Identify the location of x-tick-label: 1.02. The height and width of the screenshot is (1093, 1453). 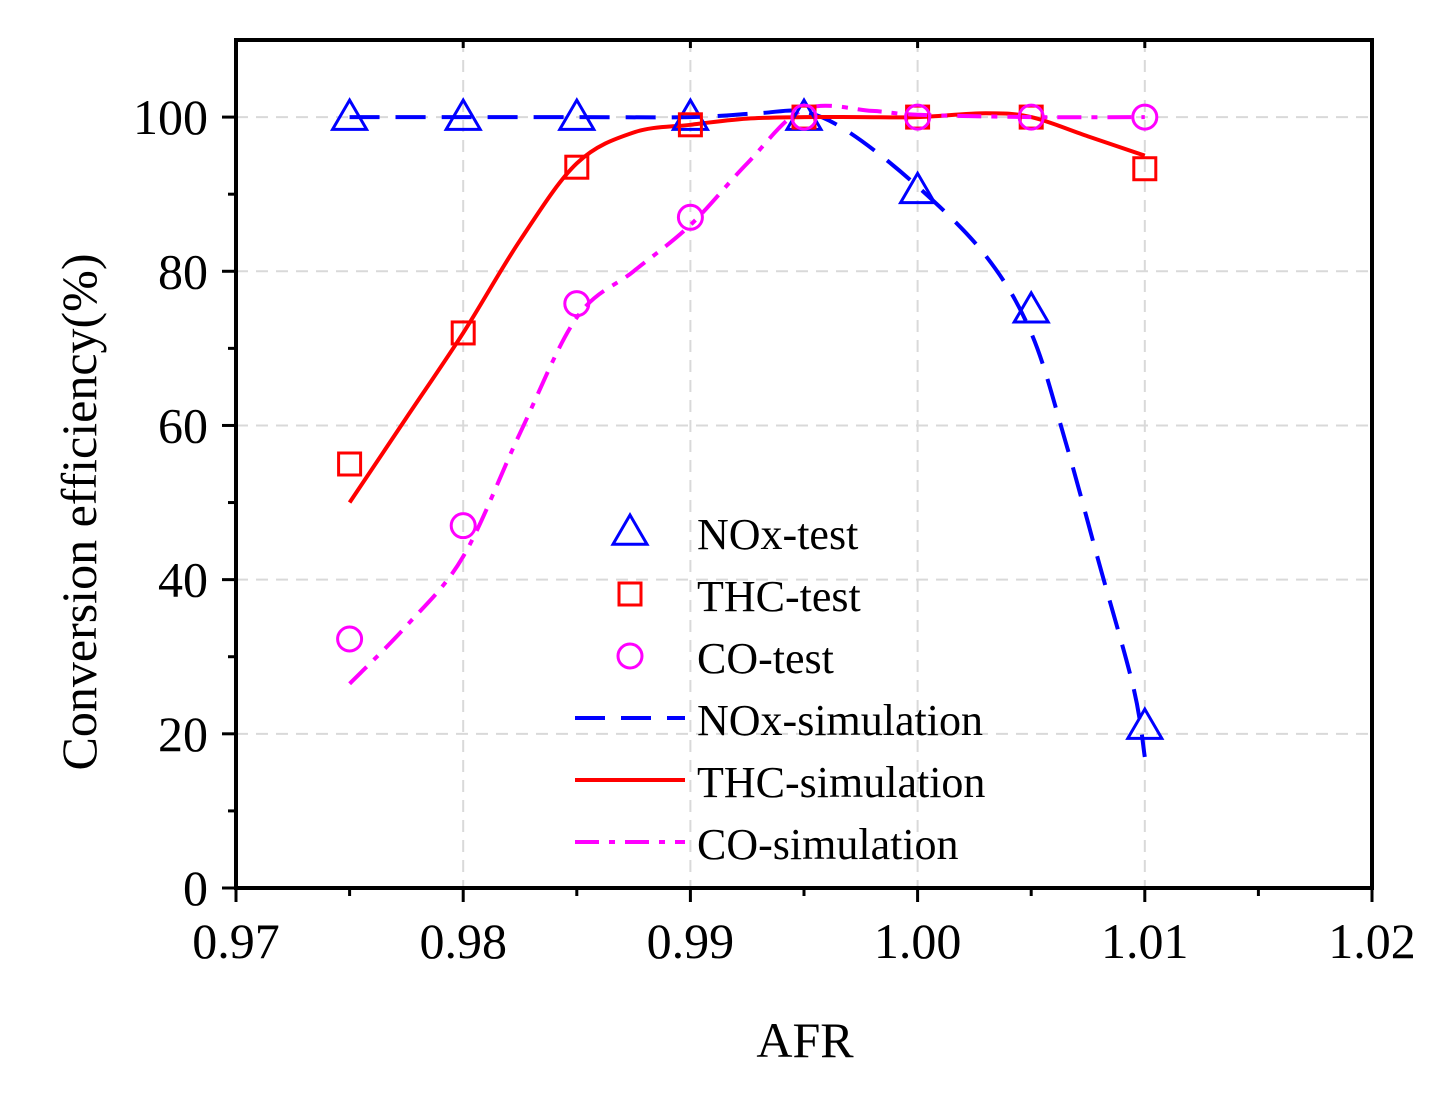
(1372, 941).